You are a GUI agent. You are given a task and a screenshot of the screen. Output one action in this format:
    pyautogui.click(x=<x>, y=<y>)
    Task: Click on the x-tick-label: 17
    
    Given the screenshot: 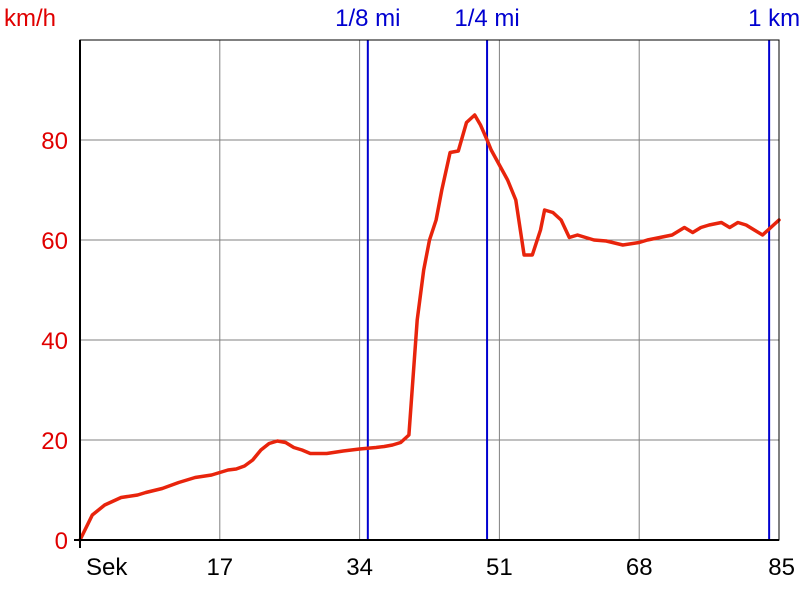 What is the action you would take?
    pyautogui.click(x=219, y=567)
    